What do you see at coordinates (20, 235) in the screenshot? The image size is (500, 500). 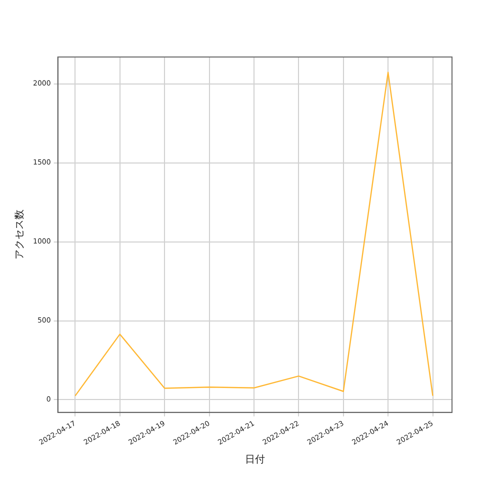 I see `y-axis-title: アクセス数` at bounding box center [20, 235].